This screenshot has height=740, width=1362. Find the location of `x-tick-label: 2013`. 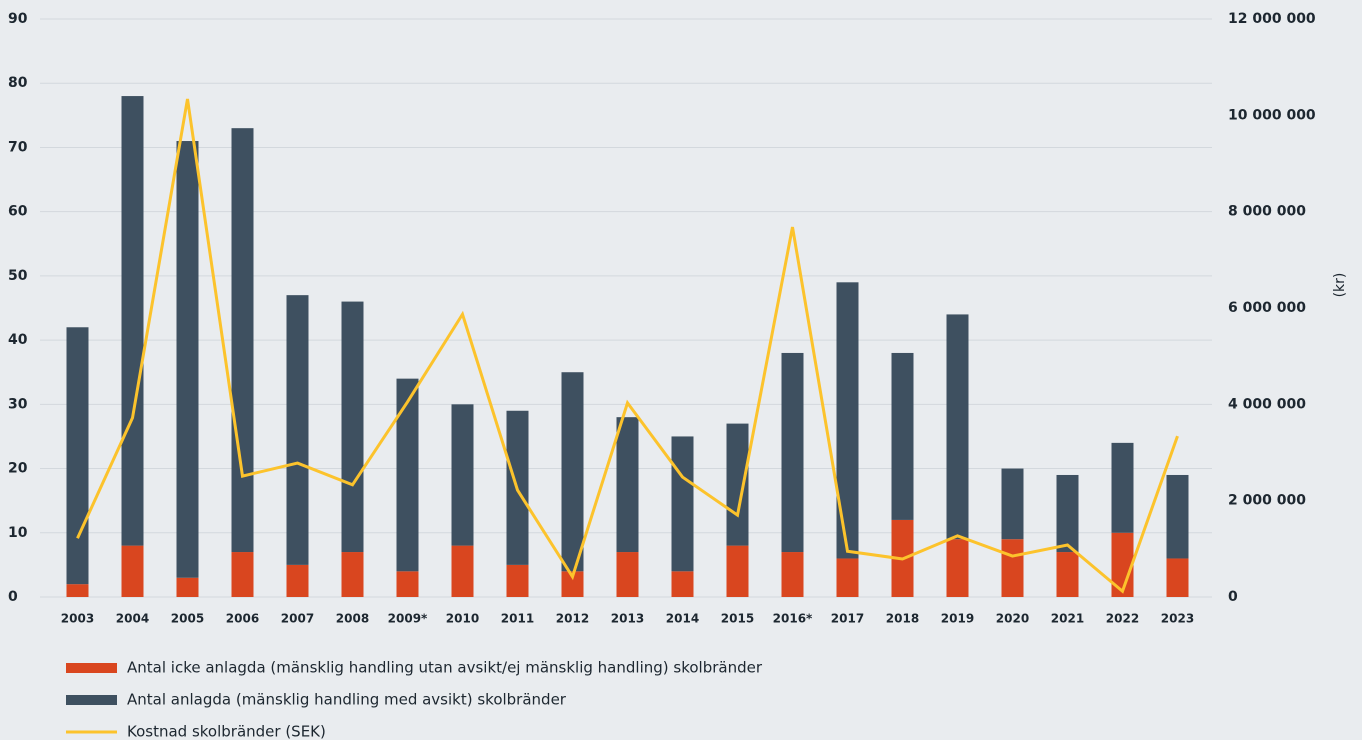

x-tick-label: 2013 is located at coordinates (627, 619).